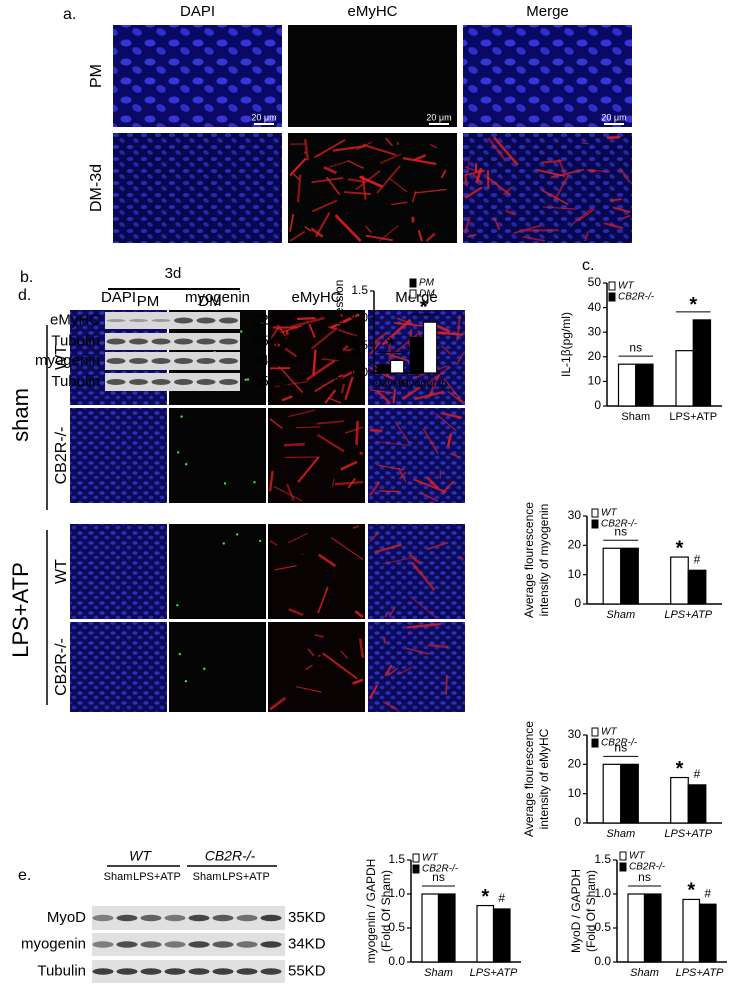 This screenshot has width=742, height=999. What do you see at coordinates (307, 970) in the screenshot?
I see `band-size: 55KD` at bounding box center [307, 970].